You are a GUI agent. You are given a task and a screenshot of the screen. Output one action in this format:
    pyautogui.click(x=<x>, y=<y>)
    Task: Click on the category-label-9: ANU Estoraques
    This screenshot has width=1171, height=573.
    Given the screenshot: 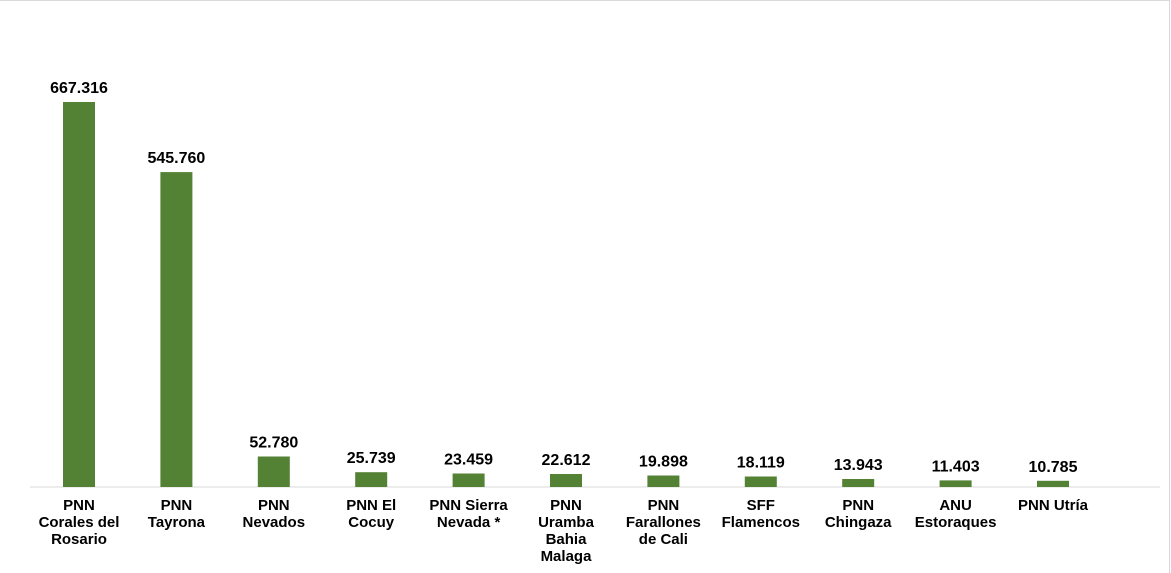 What is the action you would take?
    pyautogui.click(x=956, y=514)
    